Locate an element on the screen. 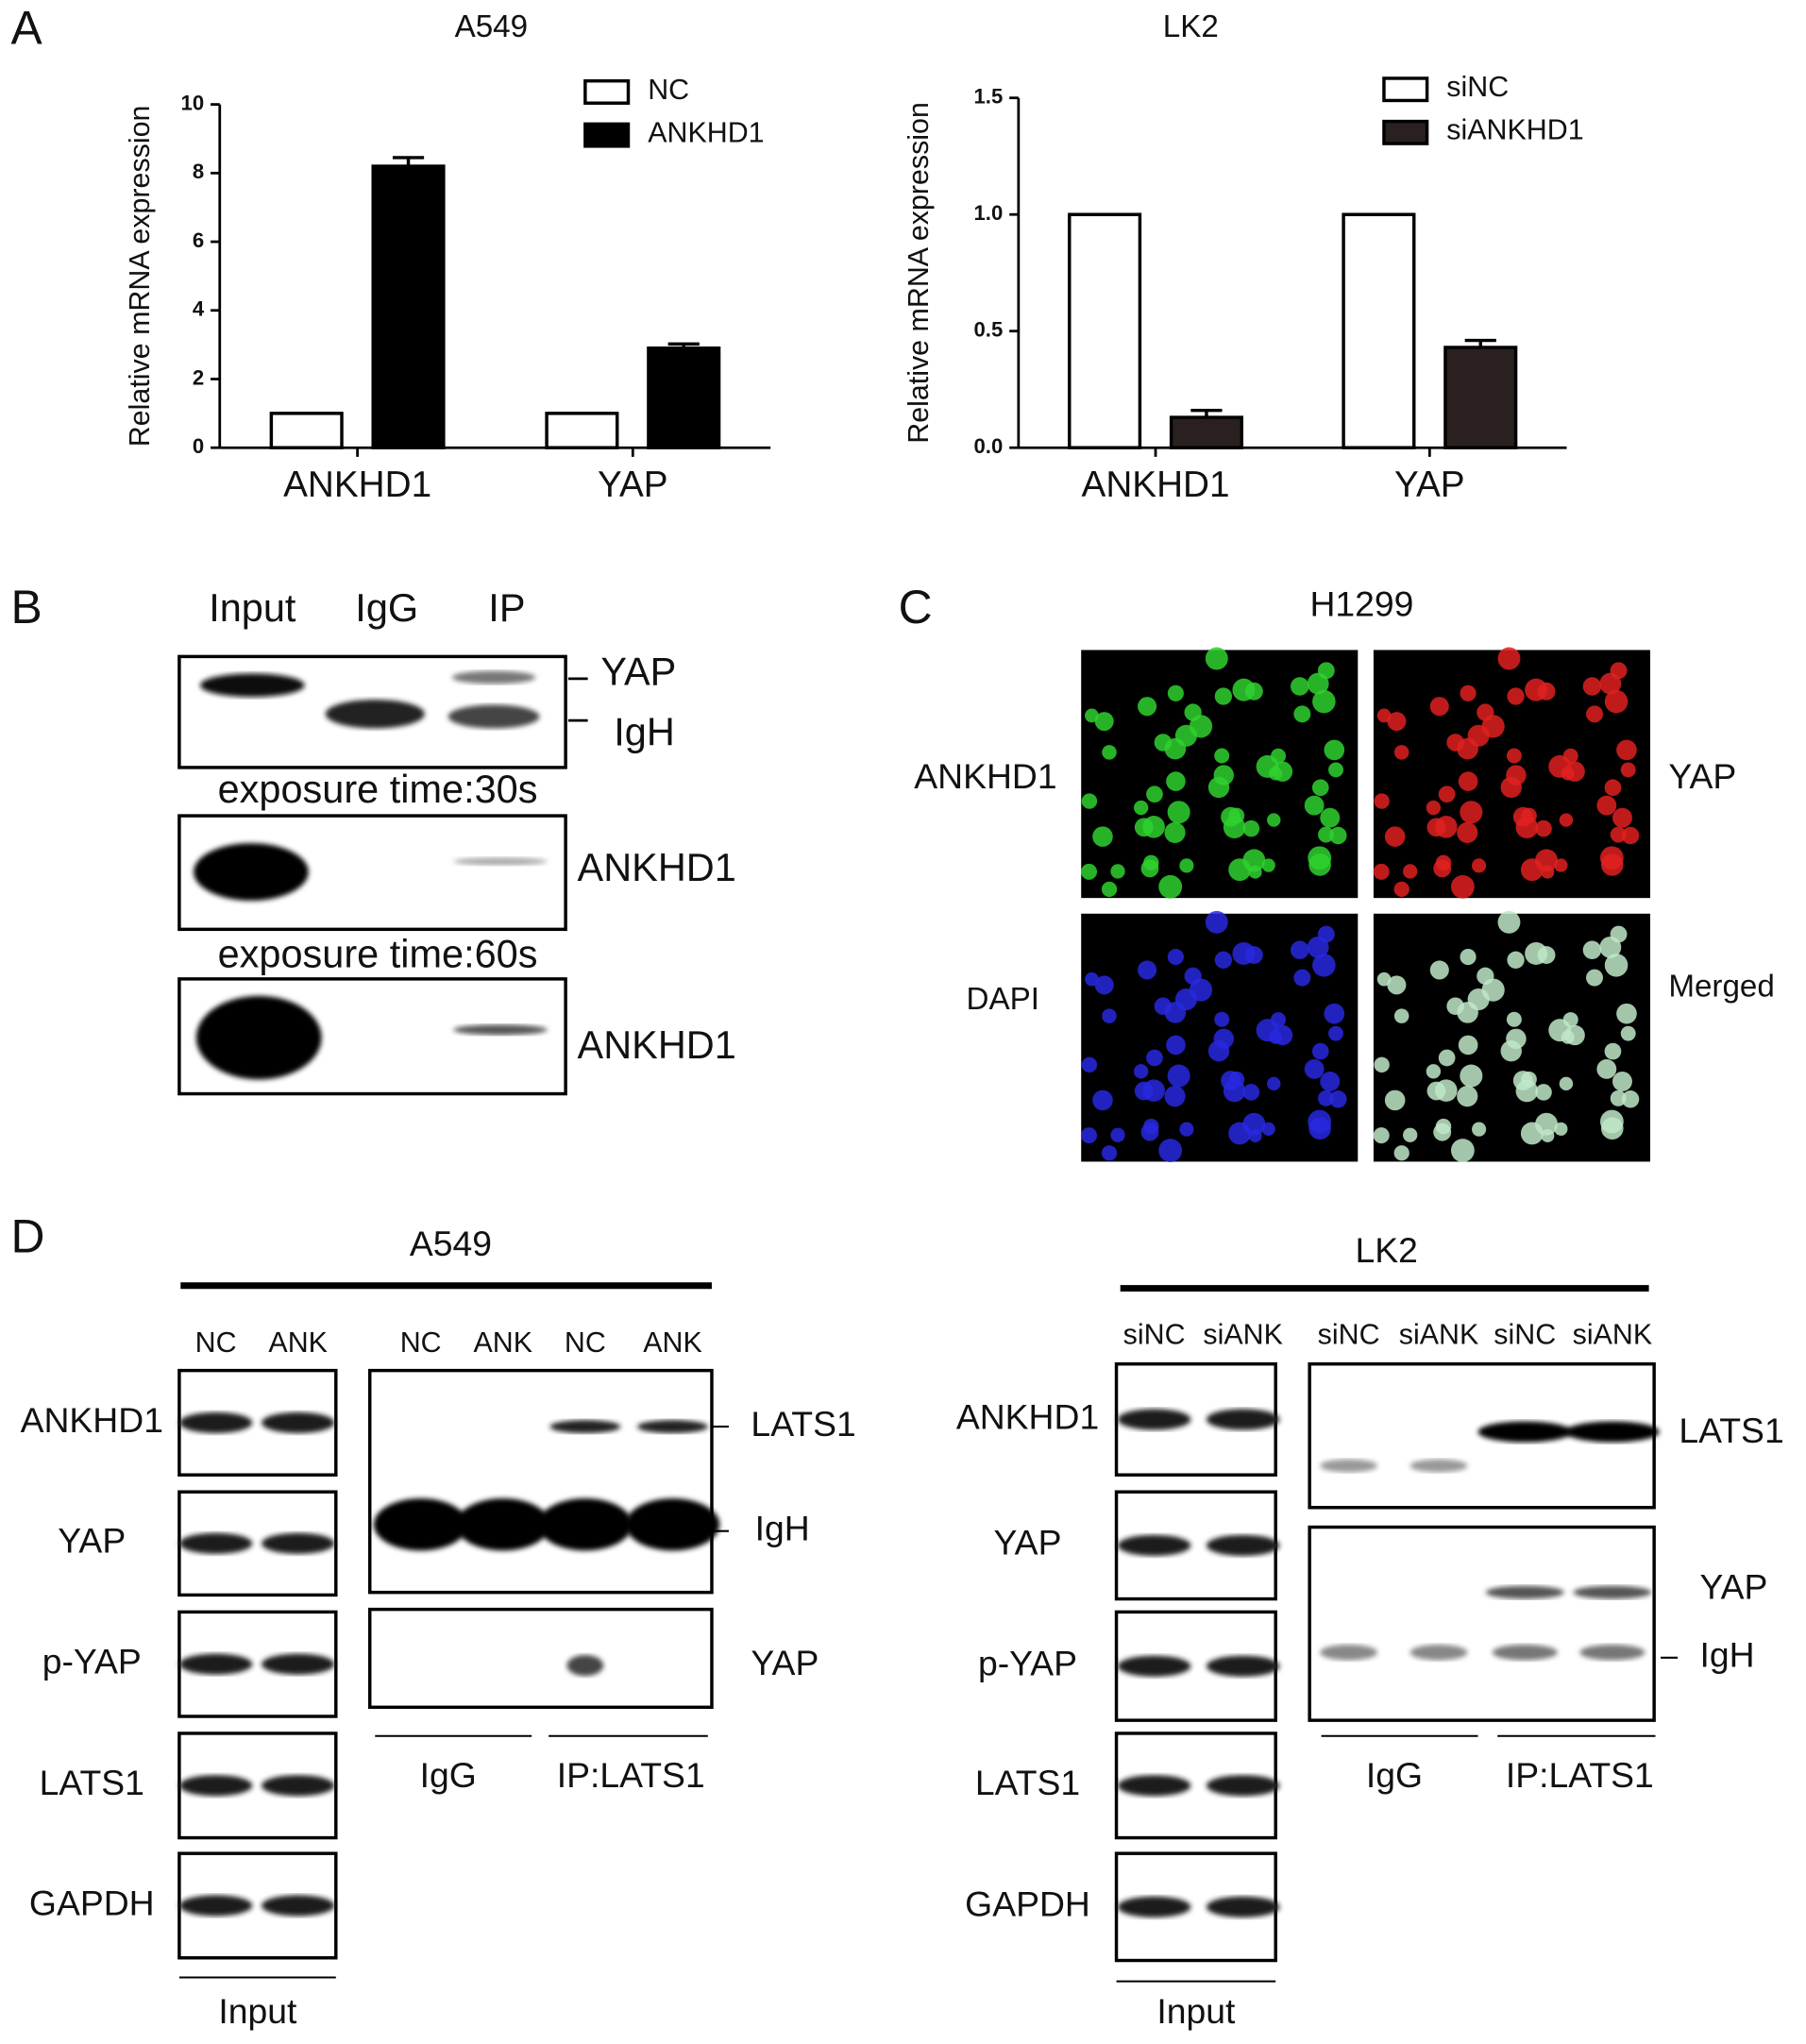 The width and height of the screenshot is (1806, 2044). y-tick-label: 6 is located at coordinates (199, 240).